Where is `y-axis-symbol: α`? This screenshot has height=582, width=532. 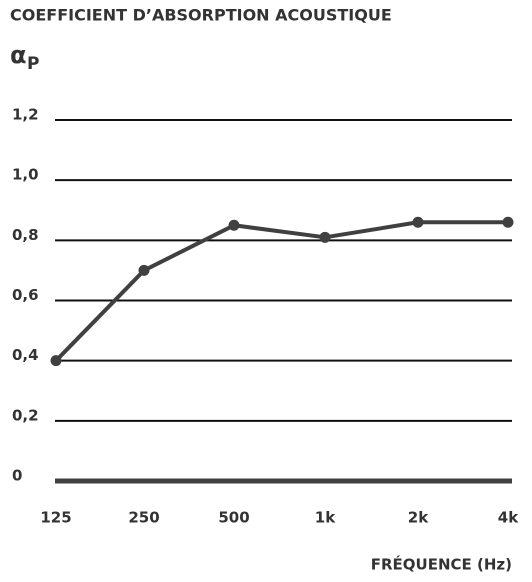
y-axis-symbol: α is located at coordinates (18, 55).